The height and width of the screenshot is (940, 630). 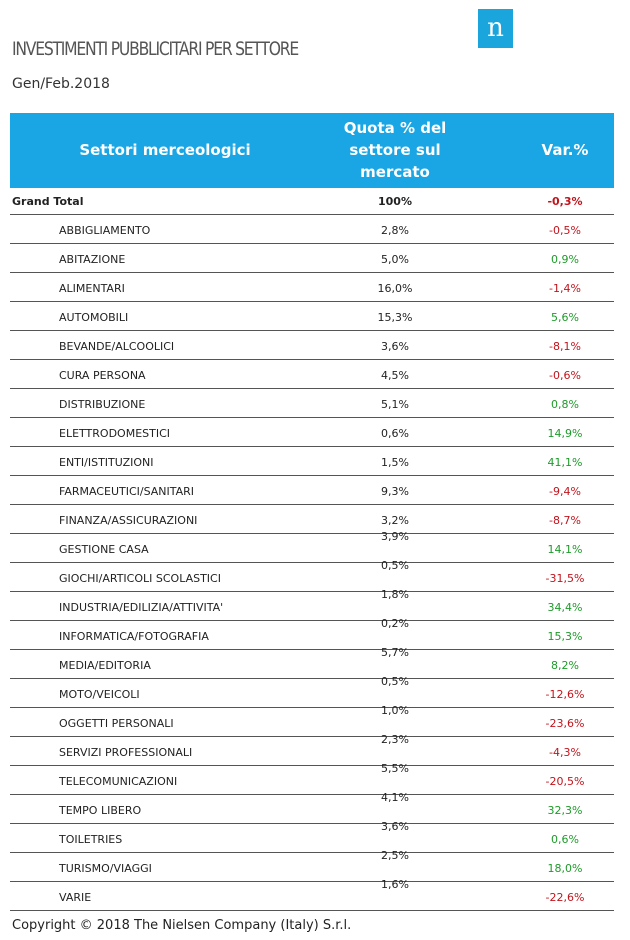 I want to click on table-row: MOTO/VEICOLI 0,5% -12,6%, so click(x=312, y=691).